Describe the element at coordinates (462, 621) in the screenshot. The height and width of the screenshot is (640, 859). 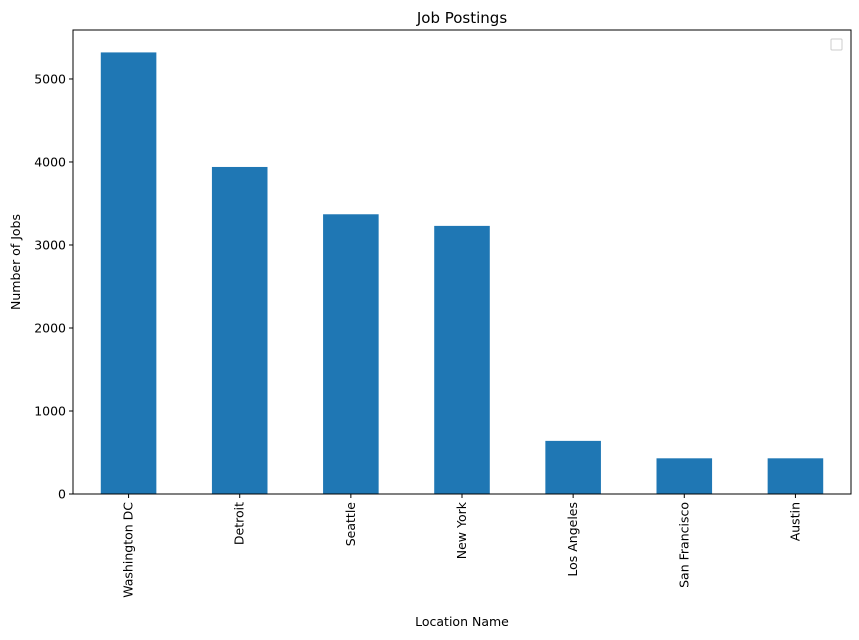
I see `x-axis-label: Location Name` at that location.